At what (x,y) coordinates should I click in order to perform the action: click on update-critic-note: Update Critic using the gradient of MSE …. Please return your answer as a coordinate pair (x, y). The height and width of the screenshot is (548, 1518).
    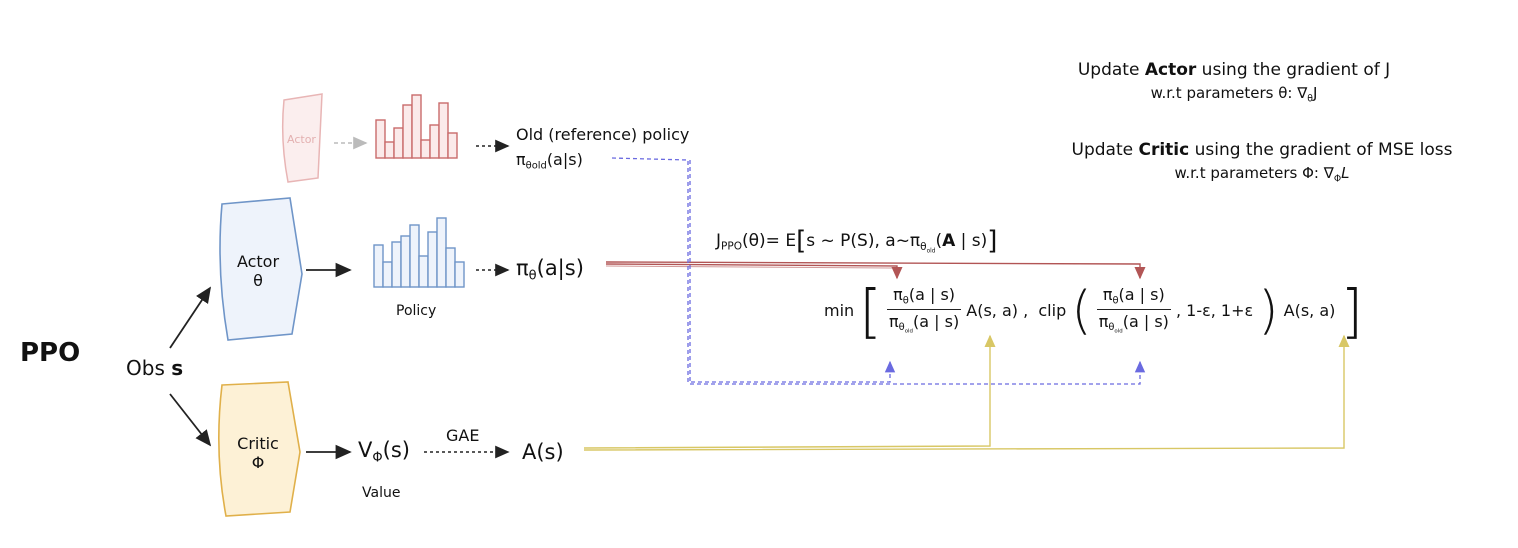
    Looking at the image, I should click on (1262, 162).